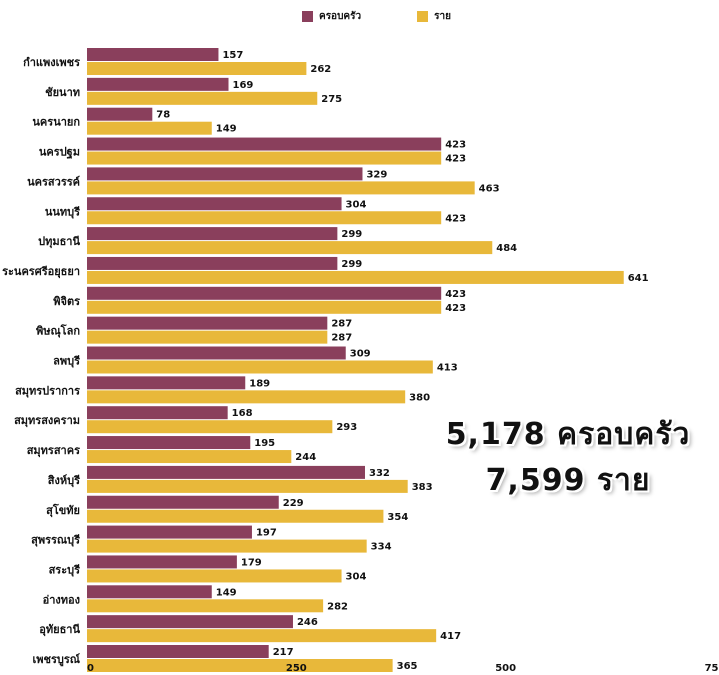  What do you see at coordinates (422, 16) in the screenshot?
I see `legend-swatch-persons` at bounding box center [422, 16].